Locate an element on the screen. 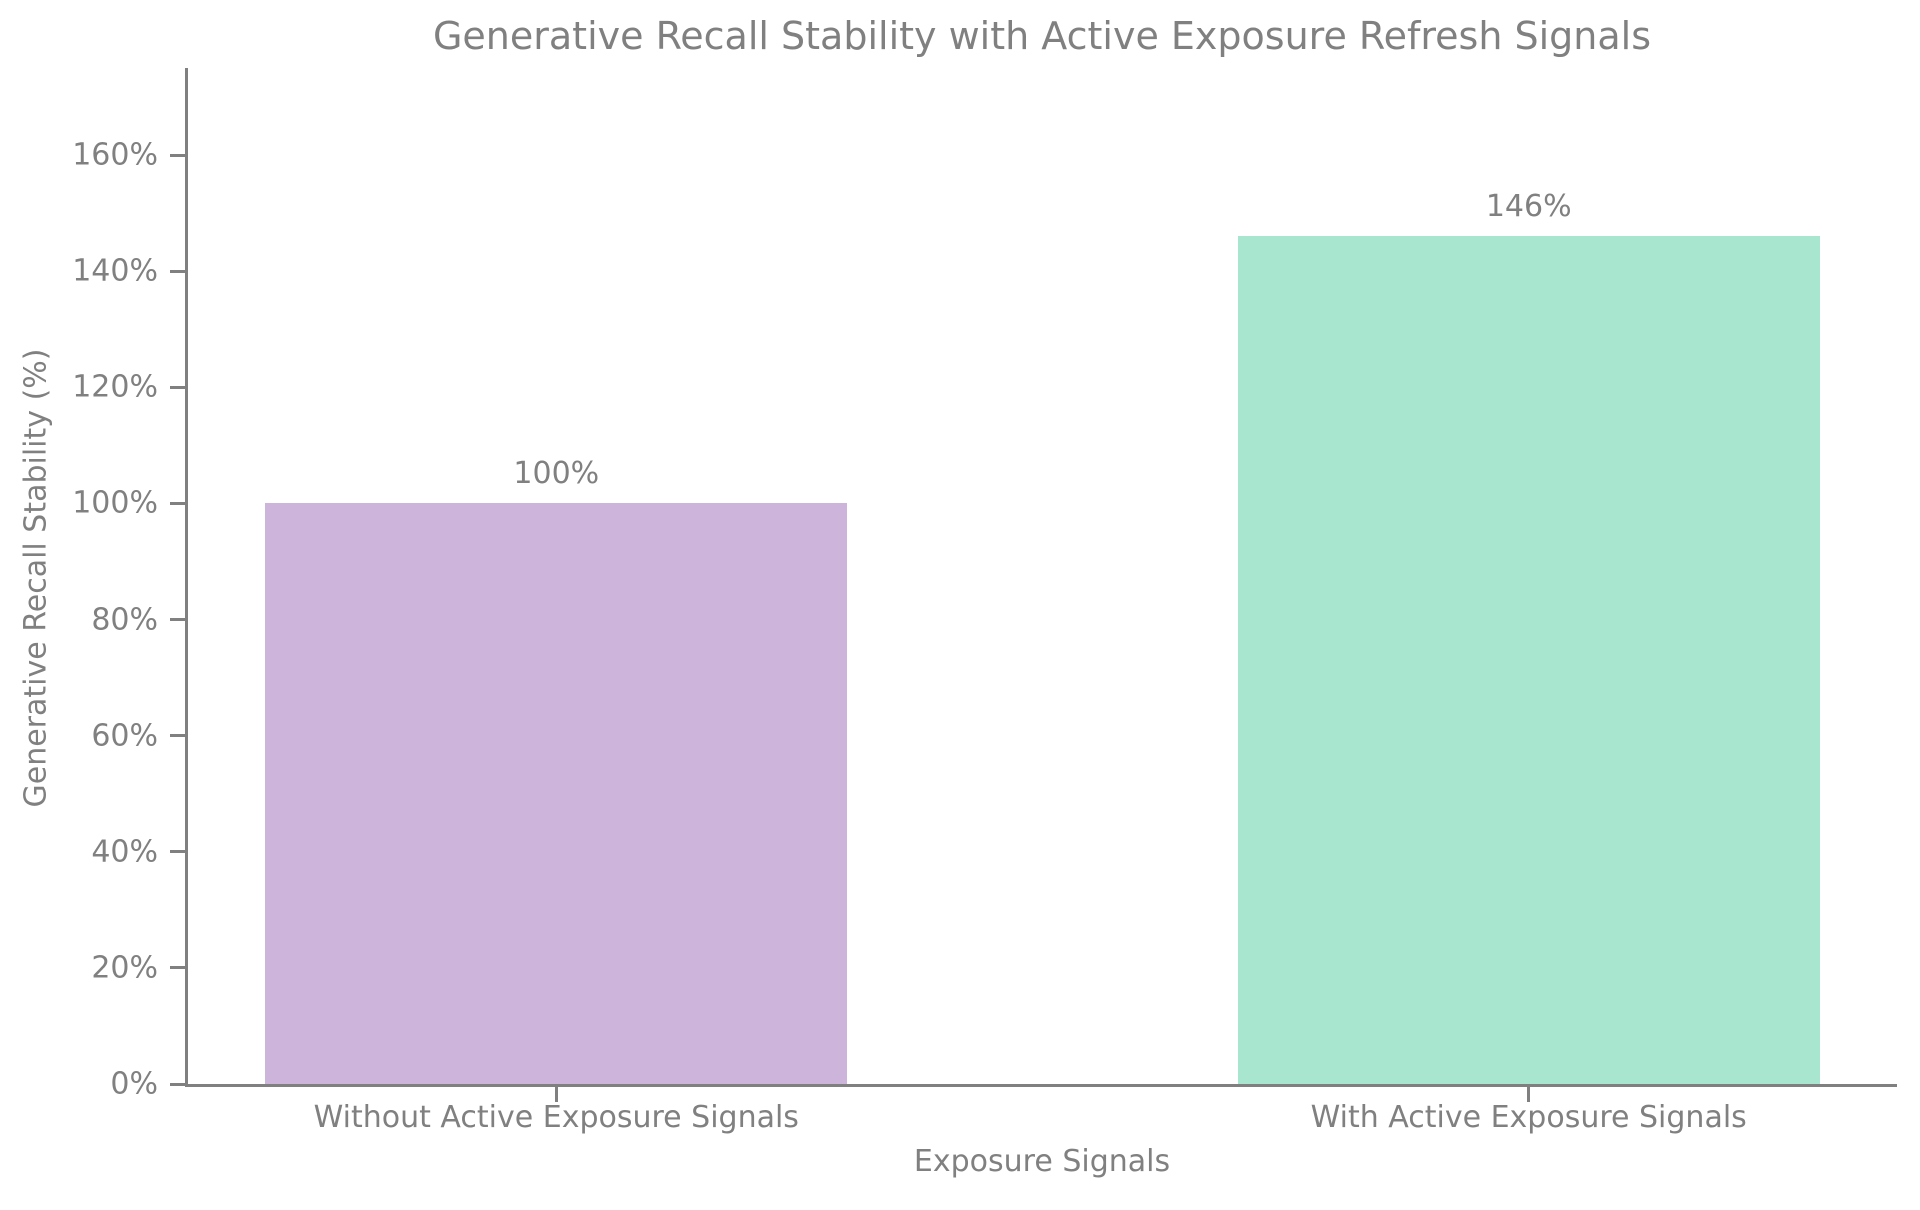 The width and height of the screenshot is (1920, 1210). bar-value-label: 146% is located at coordinates (1528, 207).